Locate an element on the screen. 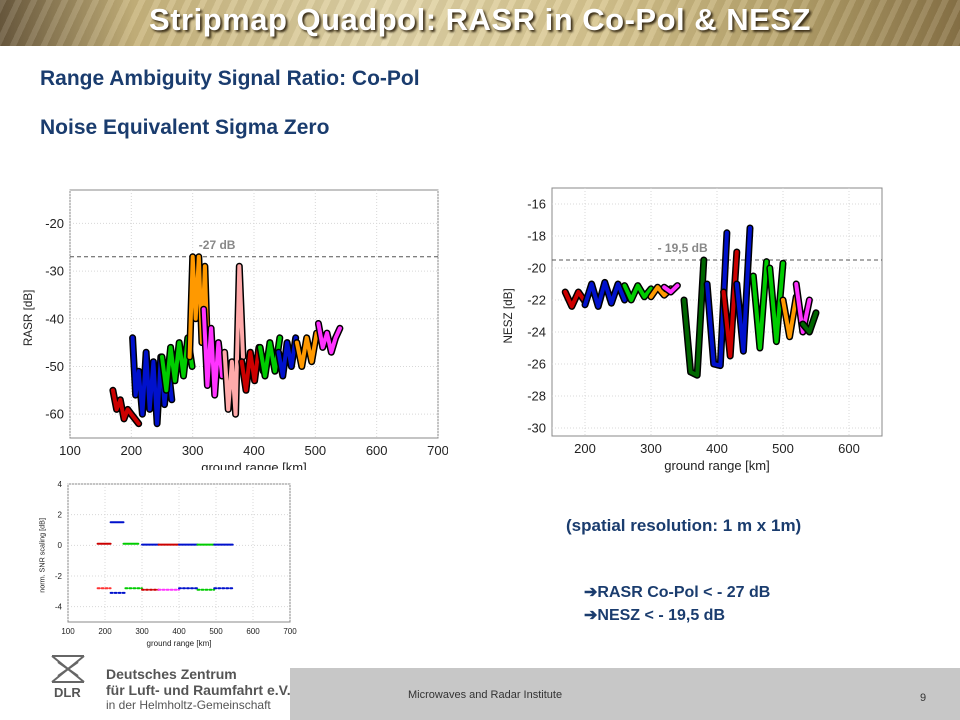 This screenshot has height=720, width=960. title-banner is located at coordinates (480, 23).